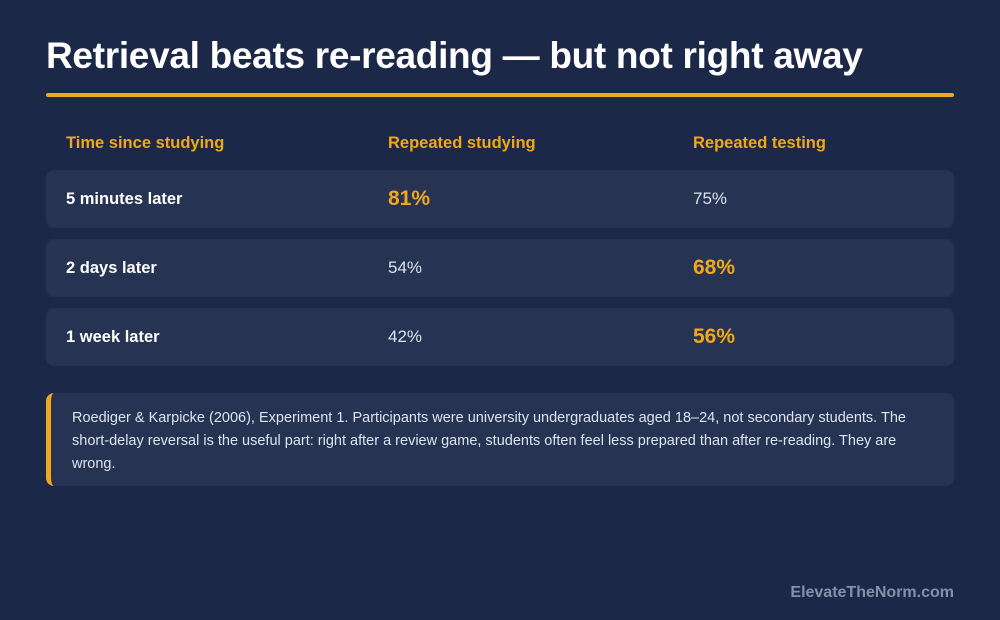 Image resolution: width=1000 pixels, height=620 pixels. What do you see at coordinates (500, 268) in the screenshot?
I see `table-row: 2 days later 54% 68%` at bounding box center [500, 268].